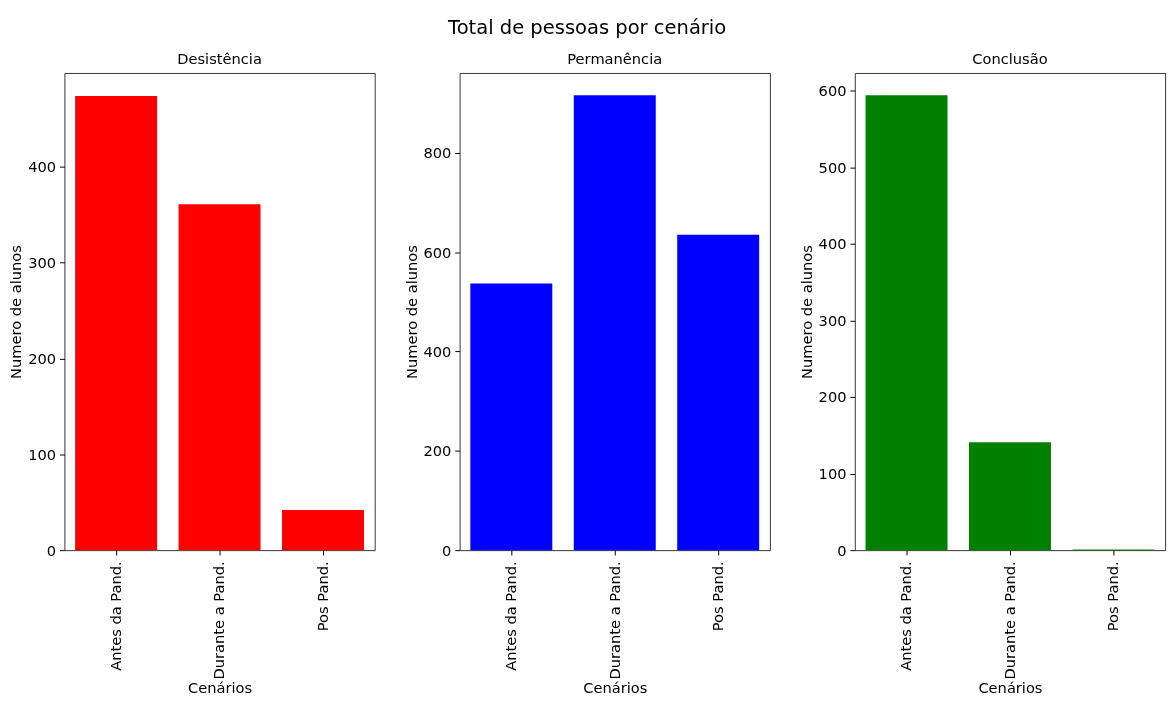 This screenshot has height=728, width=1170. What do you see at coordinates (587, 28) in the screenshot?
I see `text: Total de pessoas por cenário` at bounding box center [587, 28].